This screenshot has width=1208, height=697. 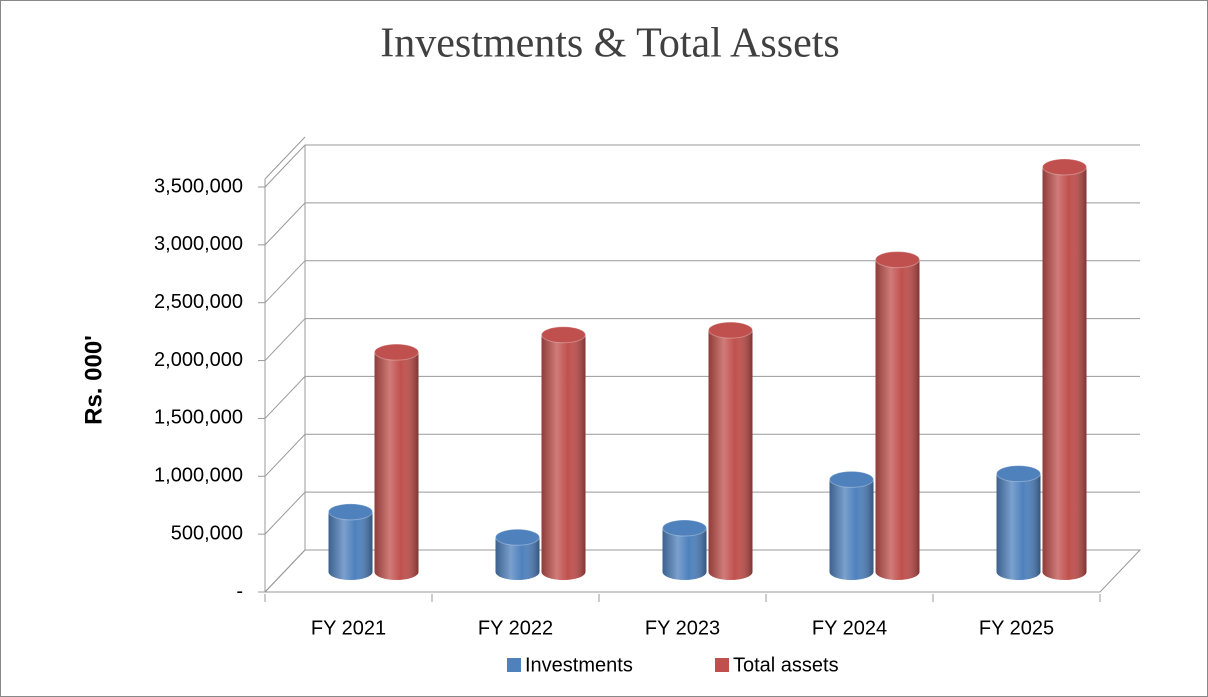 What do you see at coordinates (198, 186) in the screenshot?
I see `y-tick-label: 3,500,000` at bounding box center [198, 186].